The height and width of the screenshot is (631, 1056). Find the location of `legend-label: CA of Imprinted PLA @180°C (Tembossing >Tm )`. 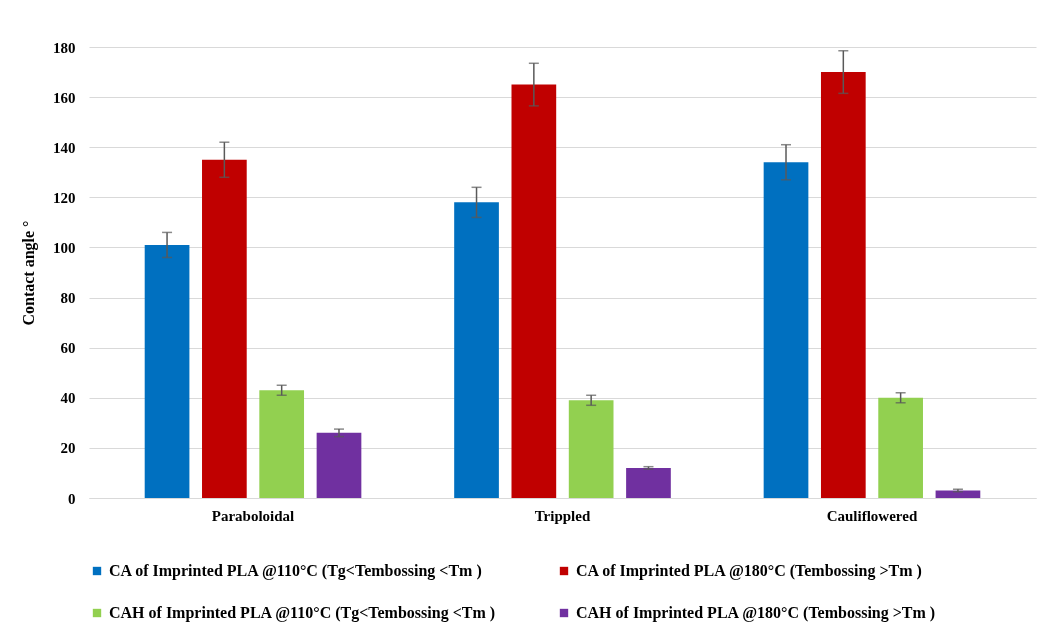

legend-label: CA of Imprinted PLA @180°C (Tembossing >Tm ) is located at coordinates (749, 571).